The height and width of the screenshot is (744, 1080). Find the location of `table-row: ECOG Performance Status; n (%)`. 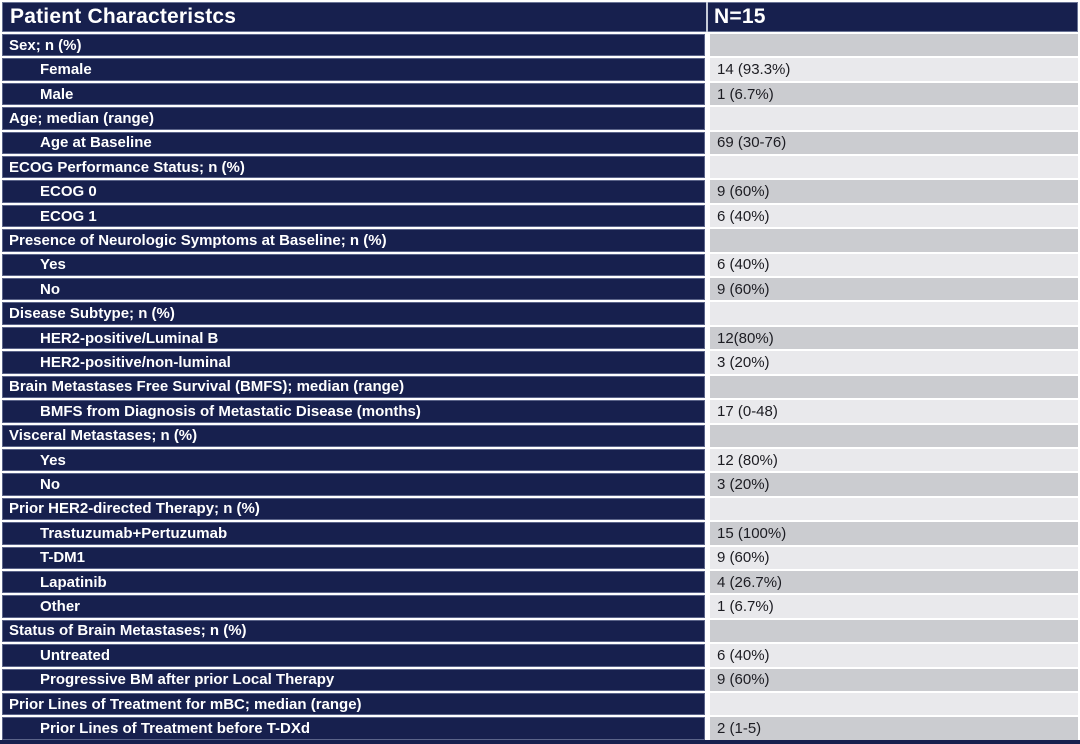

table-row: ECOG Performance Status; n (%) is located at coordinates (540, 167).